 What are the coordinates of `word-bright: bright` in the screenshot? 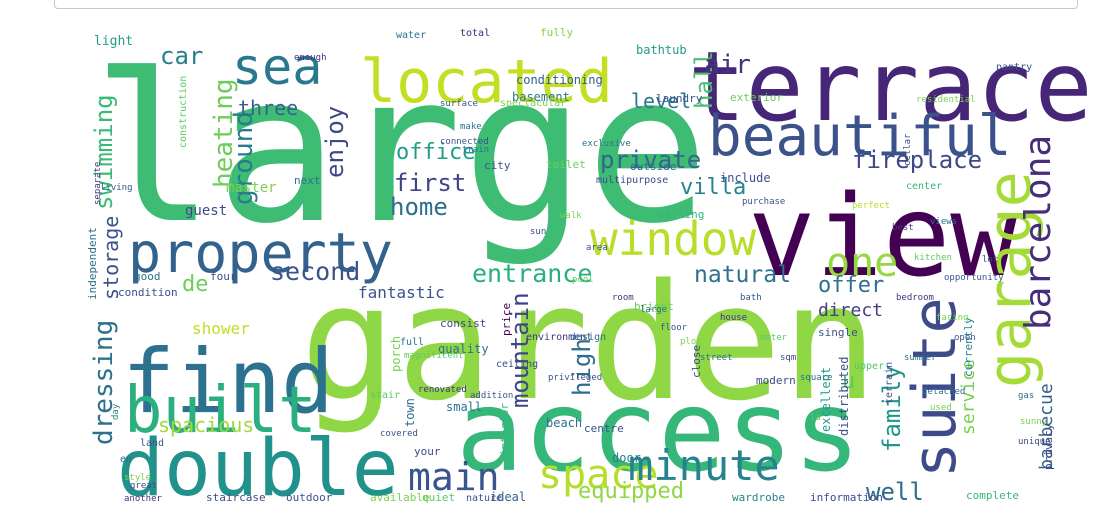 It's located at (654, 306).